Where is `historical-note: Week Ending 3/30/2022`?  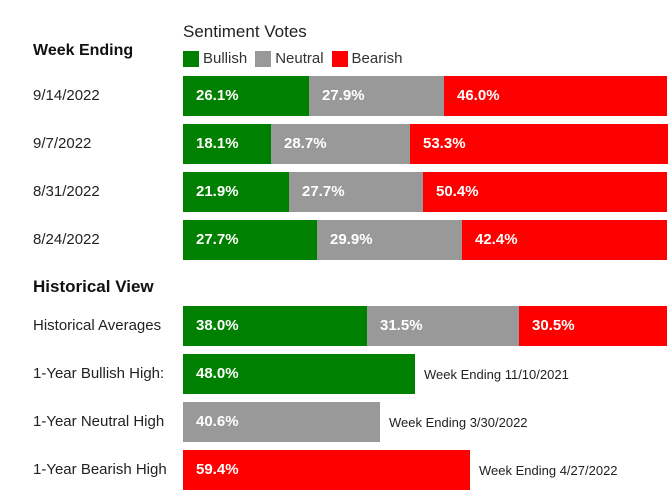
historical-note: Week Ending 3/30/2022 is located at coordinates (458, 422).